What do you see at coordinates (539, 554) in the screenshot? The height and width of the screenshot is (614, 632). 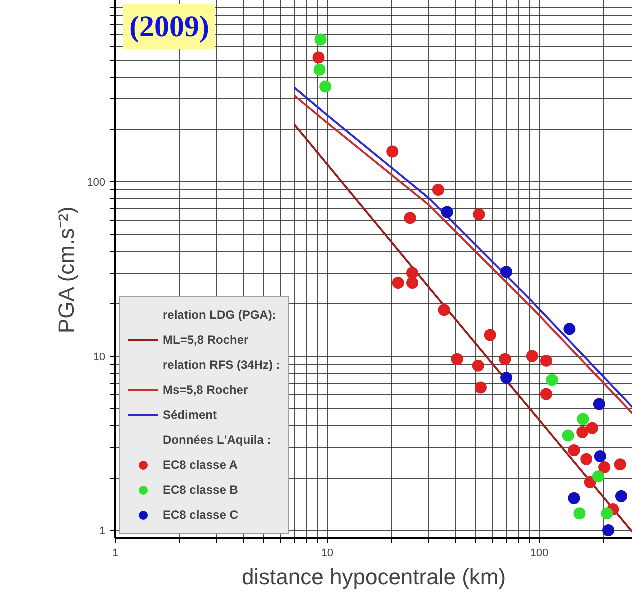 I see `x-tick-label: 100` at bounding box center [539, 554].